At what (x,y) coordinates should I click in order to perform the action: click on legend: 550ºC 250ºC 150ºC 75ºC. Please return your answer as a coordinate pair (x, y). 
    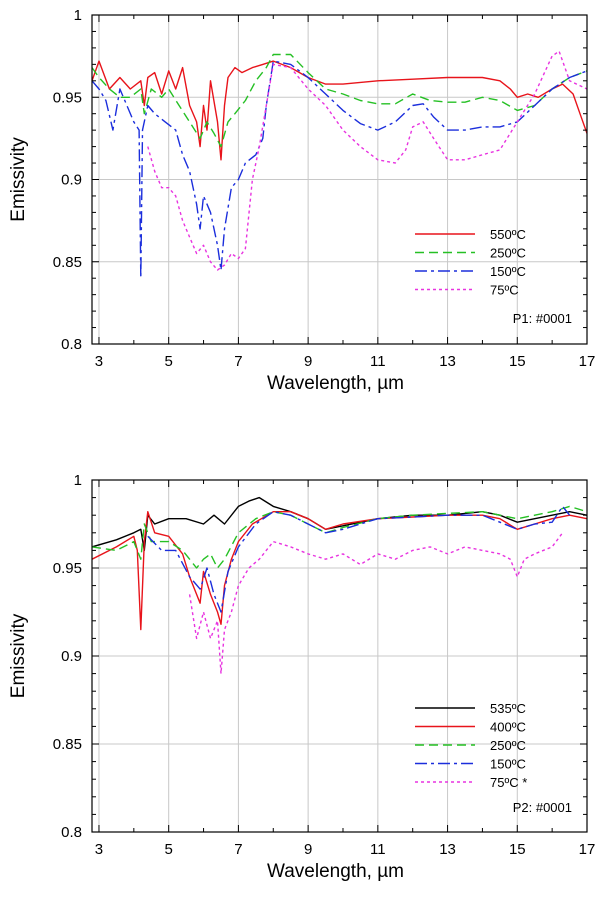
    Looking at the image, I should click on (470, 262).